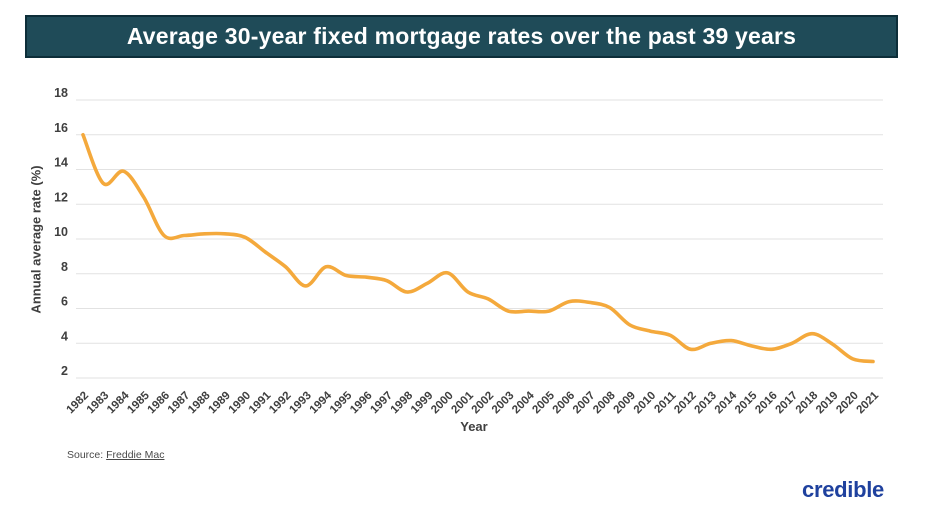 The width and height of the screenshot is (932, 524). Describe the element at coordinates (64, 267) in the screenshot. I see `y-tick-label: 8` at that location.